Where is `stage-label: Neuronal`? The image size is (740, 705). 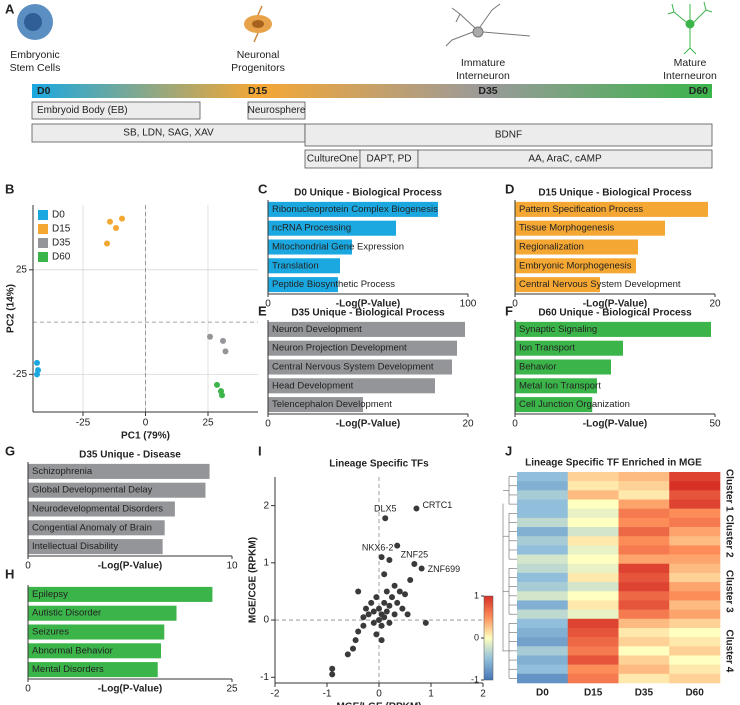 stage-label: Neuronal is located at coordinates (258, 55).